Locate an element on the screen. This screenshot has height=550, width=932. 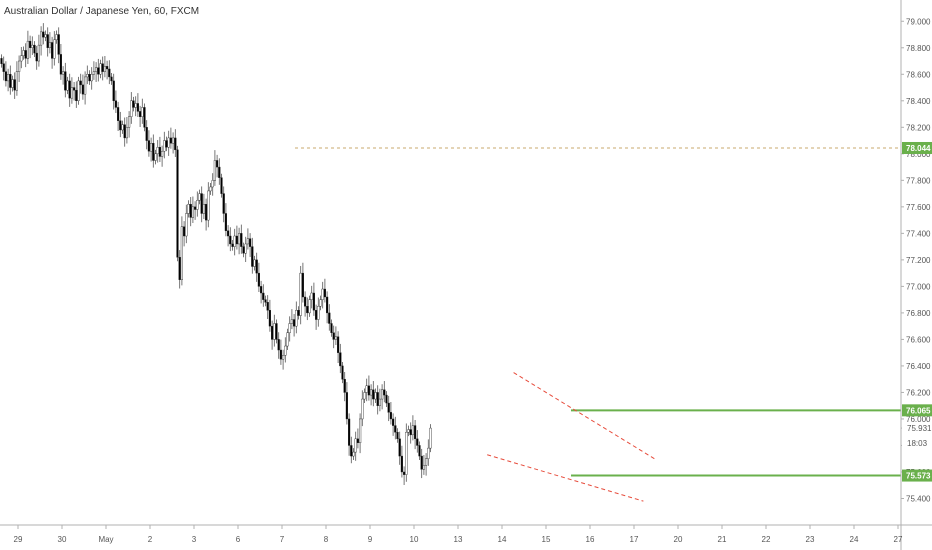
x-tick-label: 30 is located at coordinates (62, 539).